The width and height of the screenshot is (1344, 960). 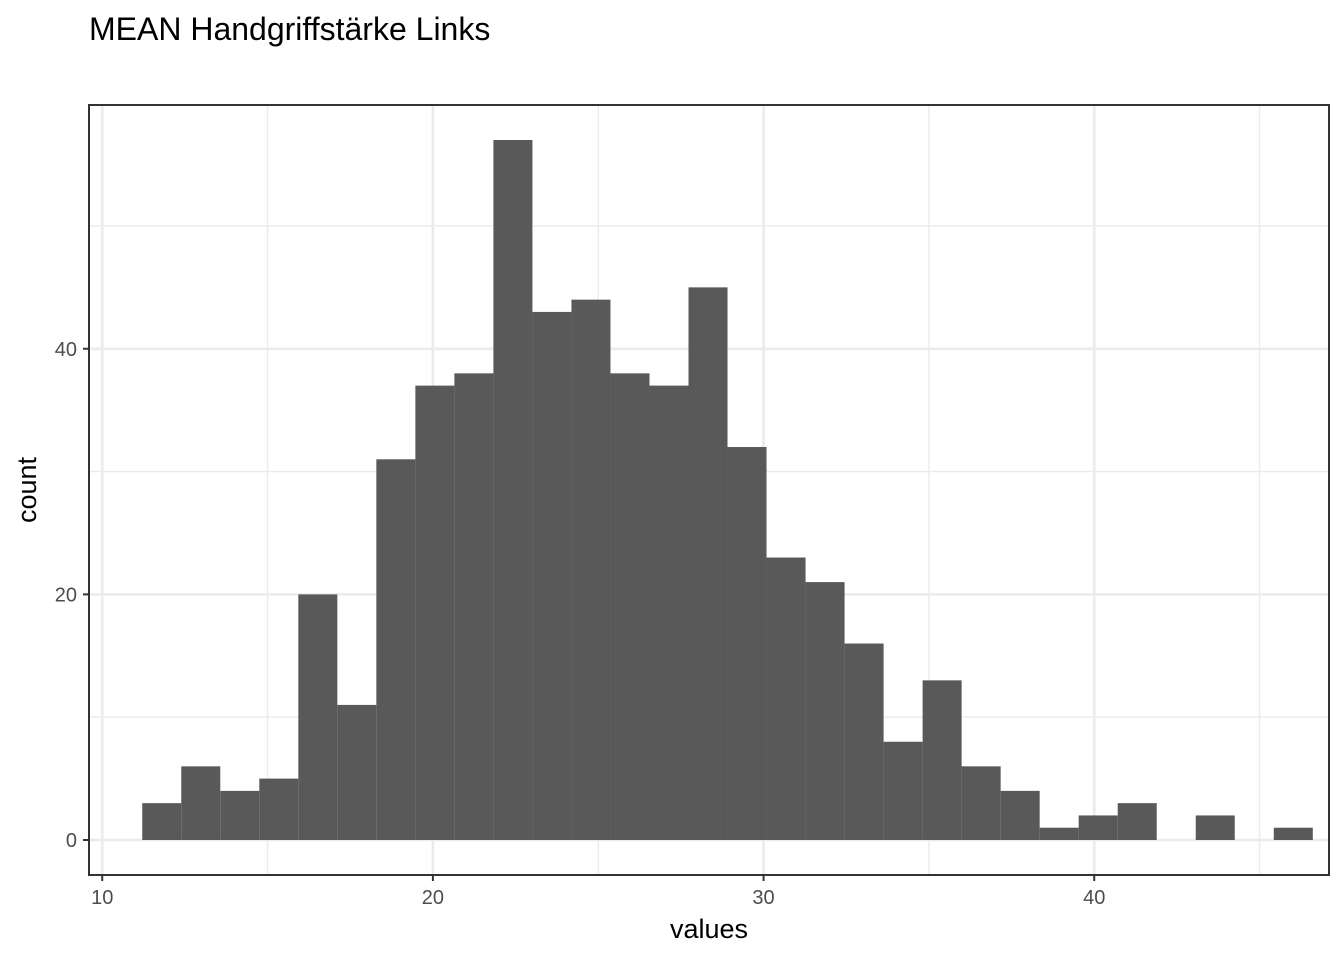 What do you see at coordinates (289, 29) in the screenshot?
I see `chart-title: MEAN Handgriffstärke Links` at bounding box center [289, 29].